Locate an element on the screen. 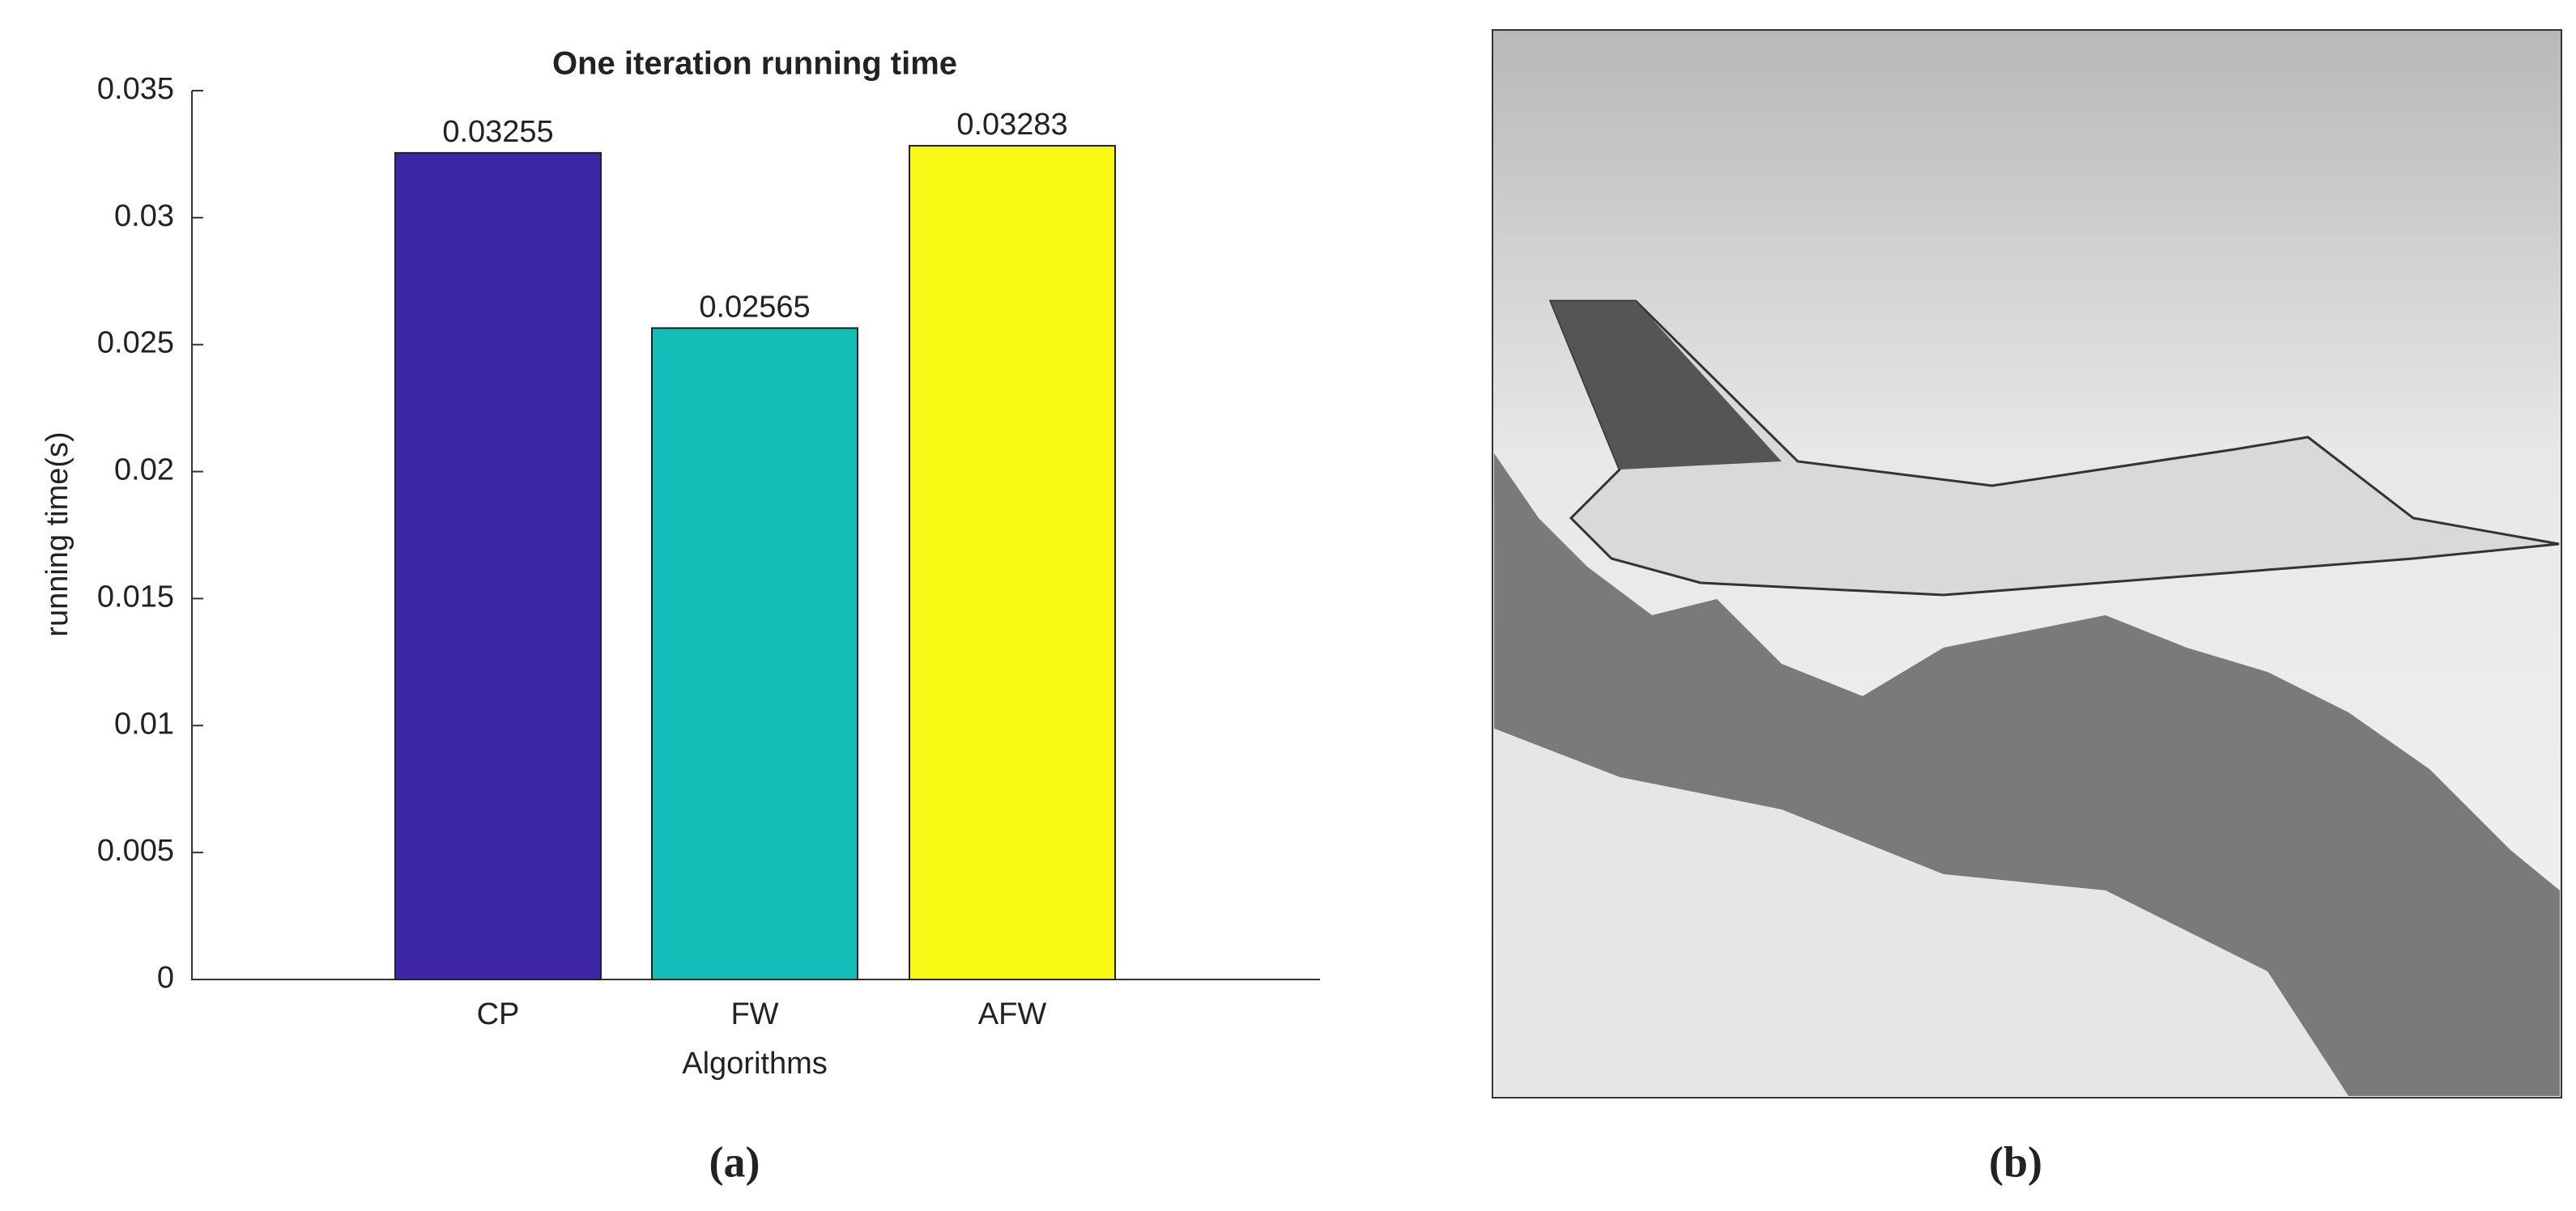 This screenshot has height=1211, width=2576. jet is located at coordinates (2054, 448).